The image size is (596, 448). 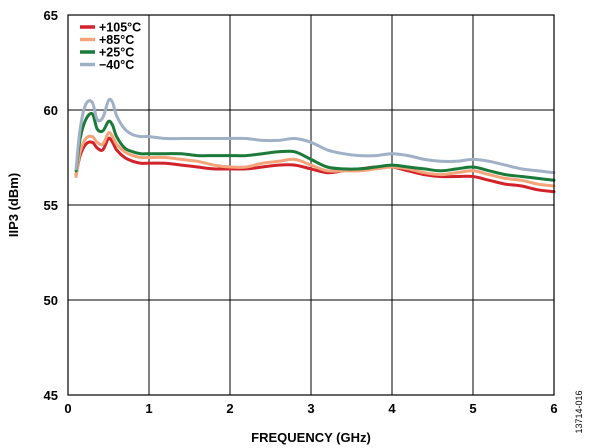 What do you see at coordinates (229, 408) in the screenshot?
I see `x-tick-label: 2` at bounding box center [229, 408].